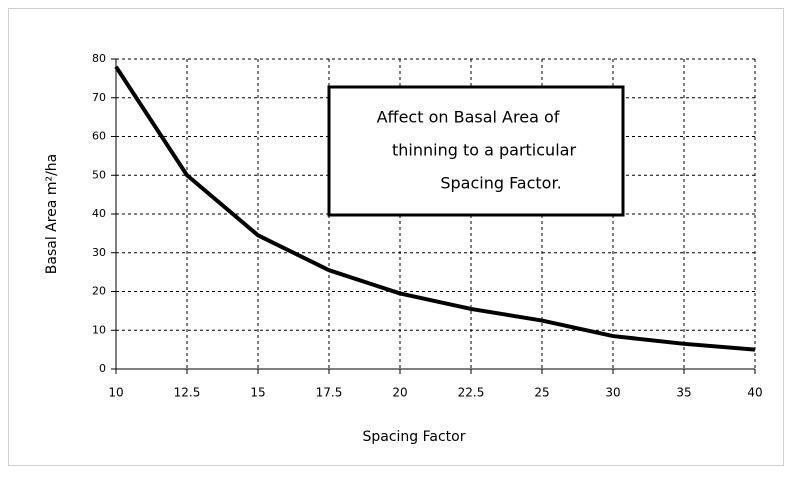  What do you see at coordinates (612, 393) in the screenshot?
I see `x-tick-label: 30` at bounding box center [612, 393].